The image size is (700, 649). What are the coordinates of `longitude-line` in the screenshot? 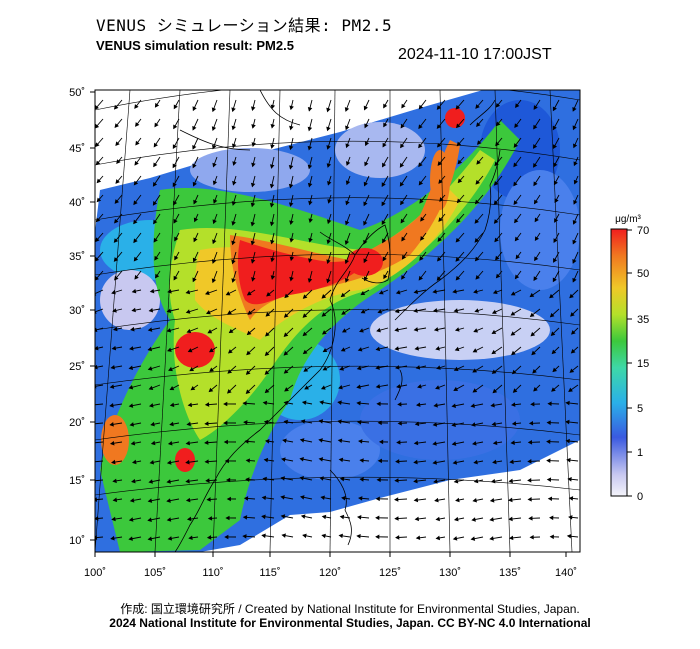 It's located at (502, 321).